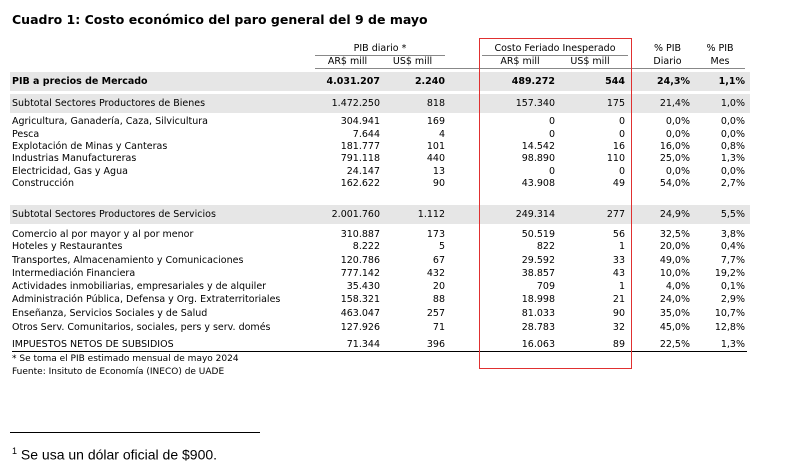 The image size is (800, 465). What do you see at coordinates (441, 134) in the screenshot?
I see `cell-value: 4` at bounding box center [441, 134].